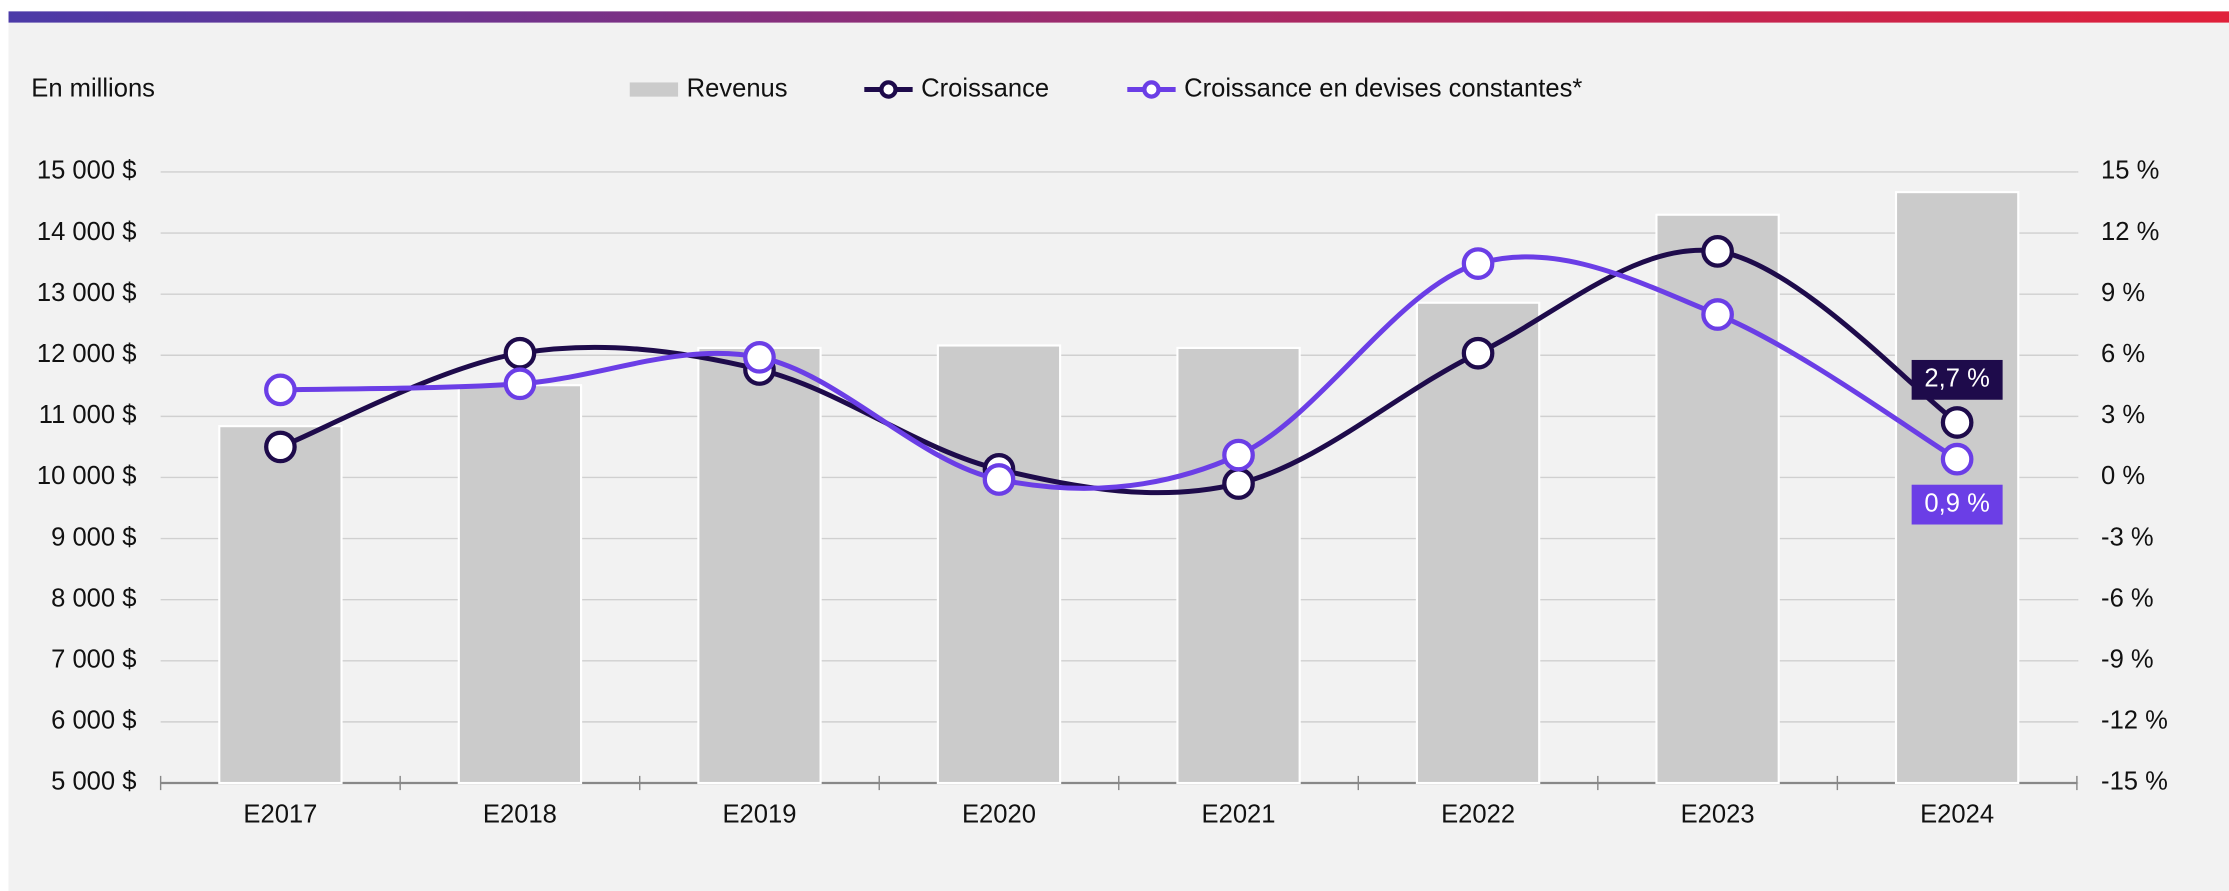 The image size is (2229, 891). What do you see at coordinates (2130, 232) in the screenshot?
I see `y2-tick-label: 12 %` at bounding box center [2130, 232].